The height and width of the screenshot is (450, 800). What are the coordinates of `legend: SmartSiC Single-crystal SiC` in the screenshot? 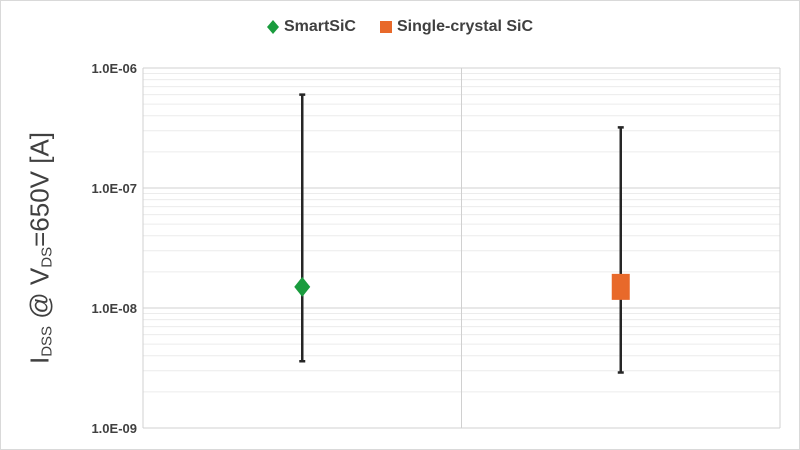 It's located at (400, 27).